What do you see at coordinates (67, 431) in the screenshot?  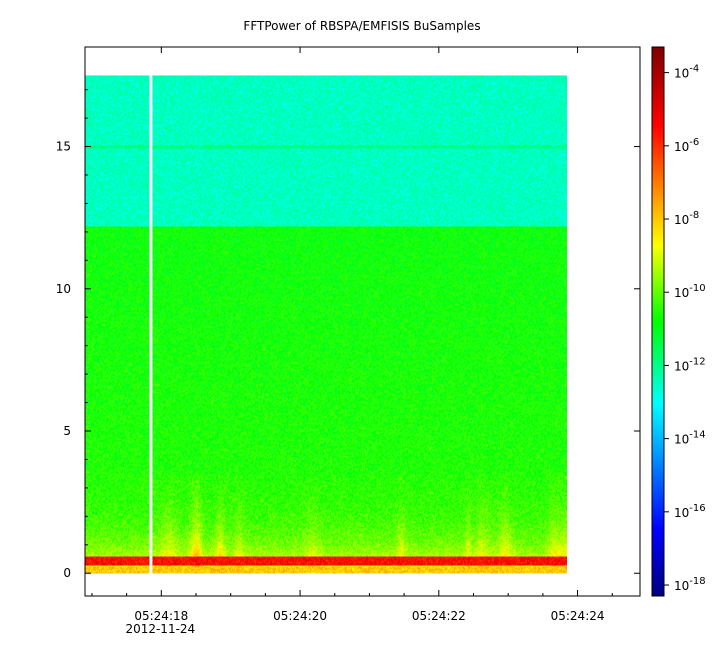 I see `y-tick-label: 5` at bounding box center [67, 431].